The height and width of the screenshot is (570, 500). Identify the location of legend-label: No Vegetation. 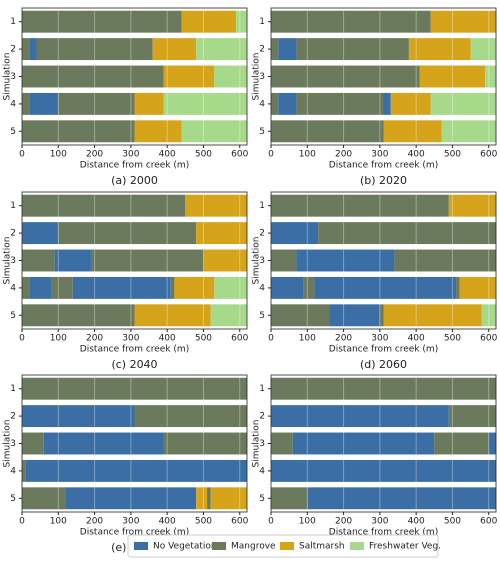
(185, 547).